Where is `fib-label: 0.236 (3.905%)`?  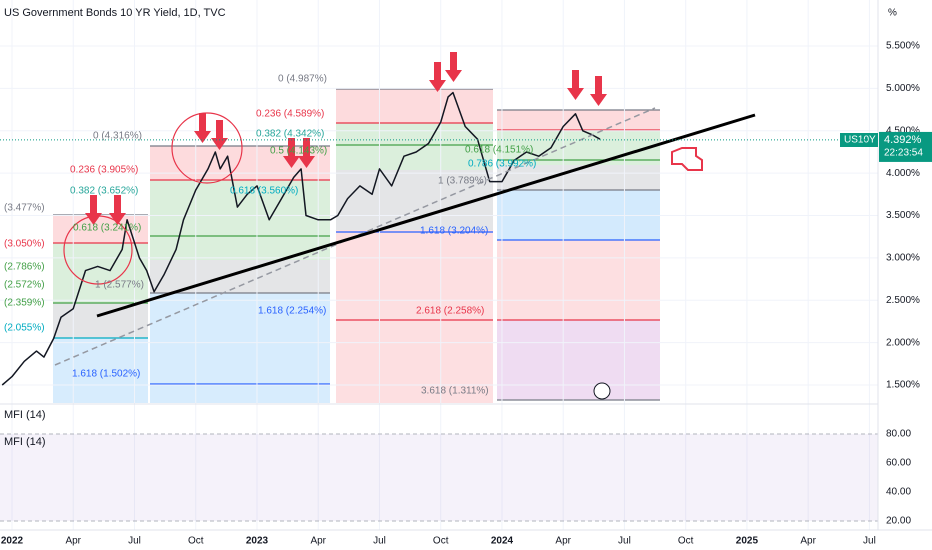
fib-label: 0.236 (3.905%) is located at coordinates (104, 170).